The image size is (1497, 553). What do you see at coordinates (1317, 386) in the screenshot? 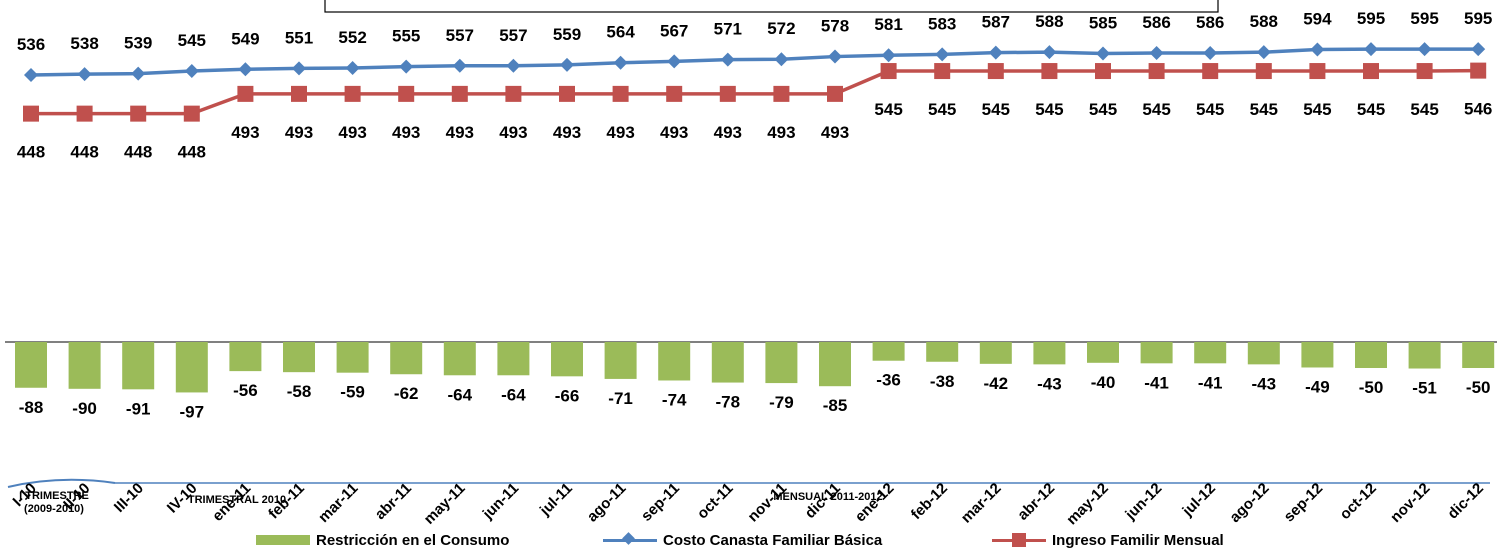
I see `restriction-value-label: -49` at bounding box center [1317, 386].